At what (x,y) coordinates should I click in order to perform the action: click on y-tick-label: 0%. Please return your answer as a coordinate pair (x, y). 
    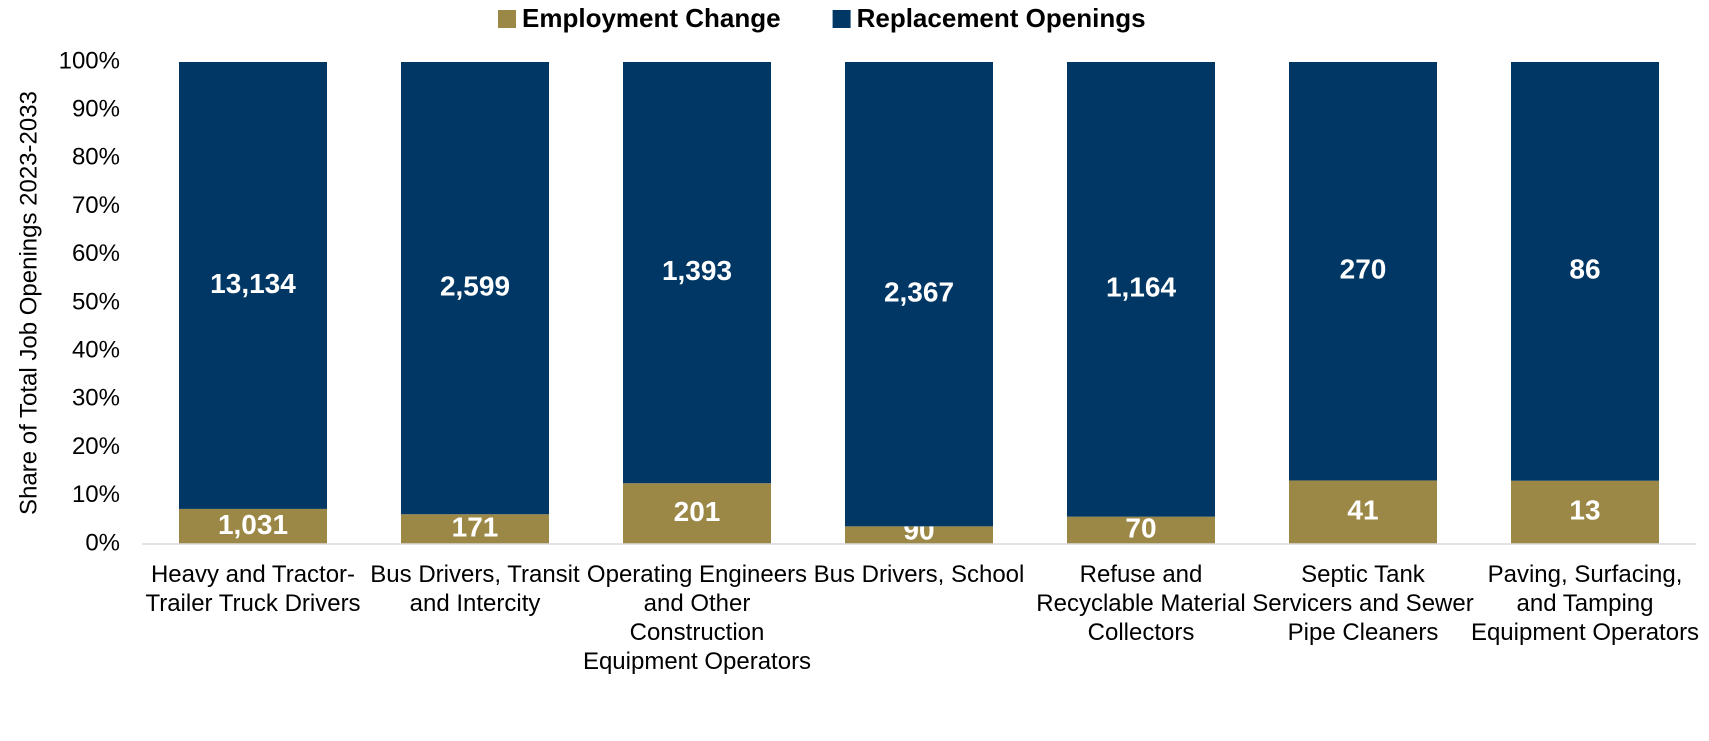
    Looking at the image, I should click on (102, 542).